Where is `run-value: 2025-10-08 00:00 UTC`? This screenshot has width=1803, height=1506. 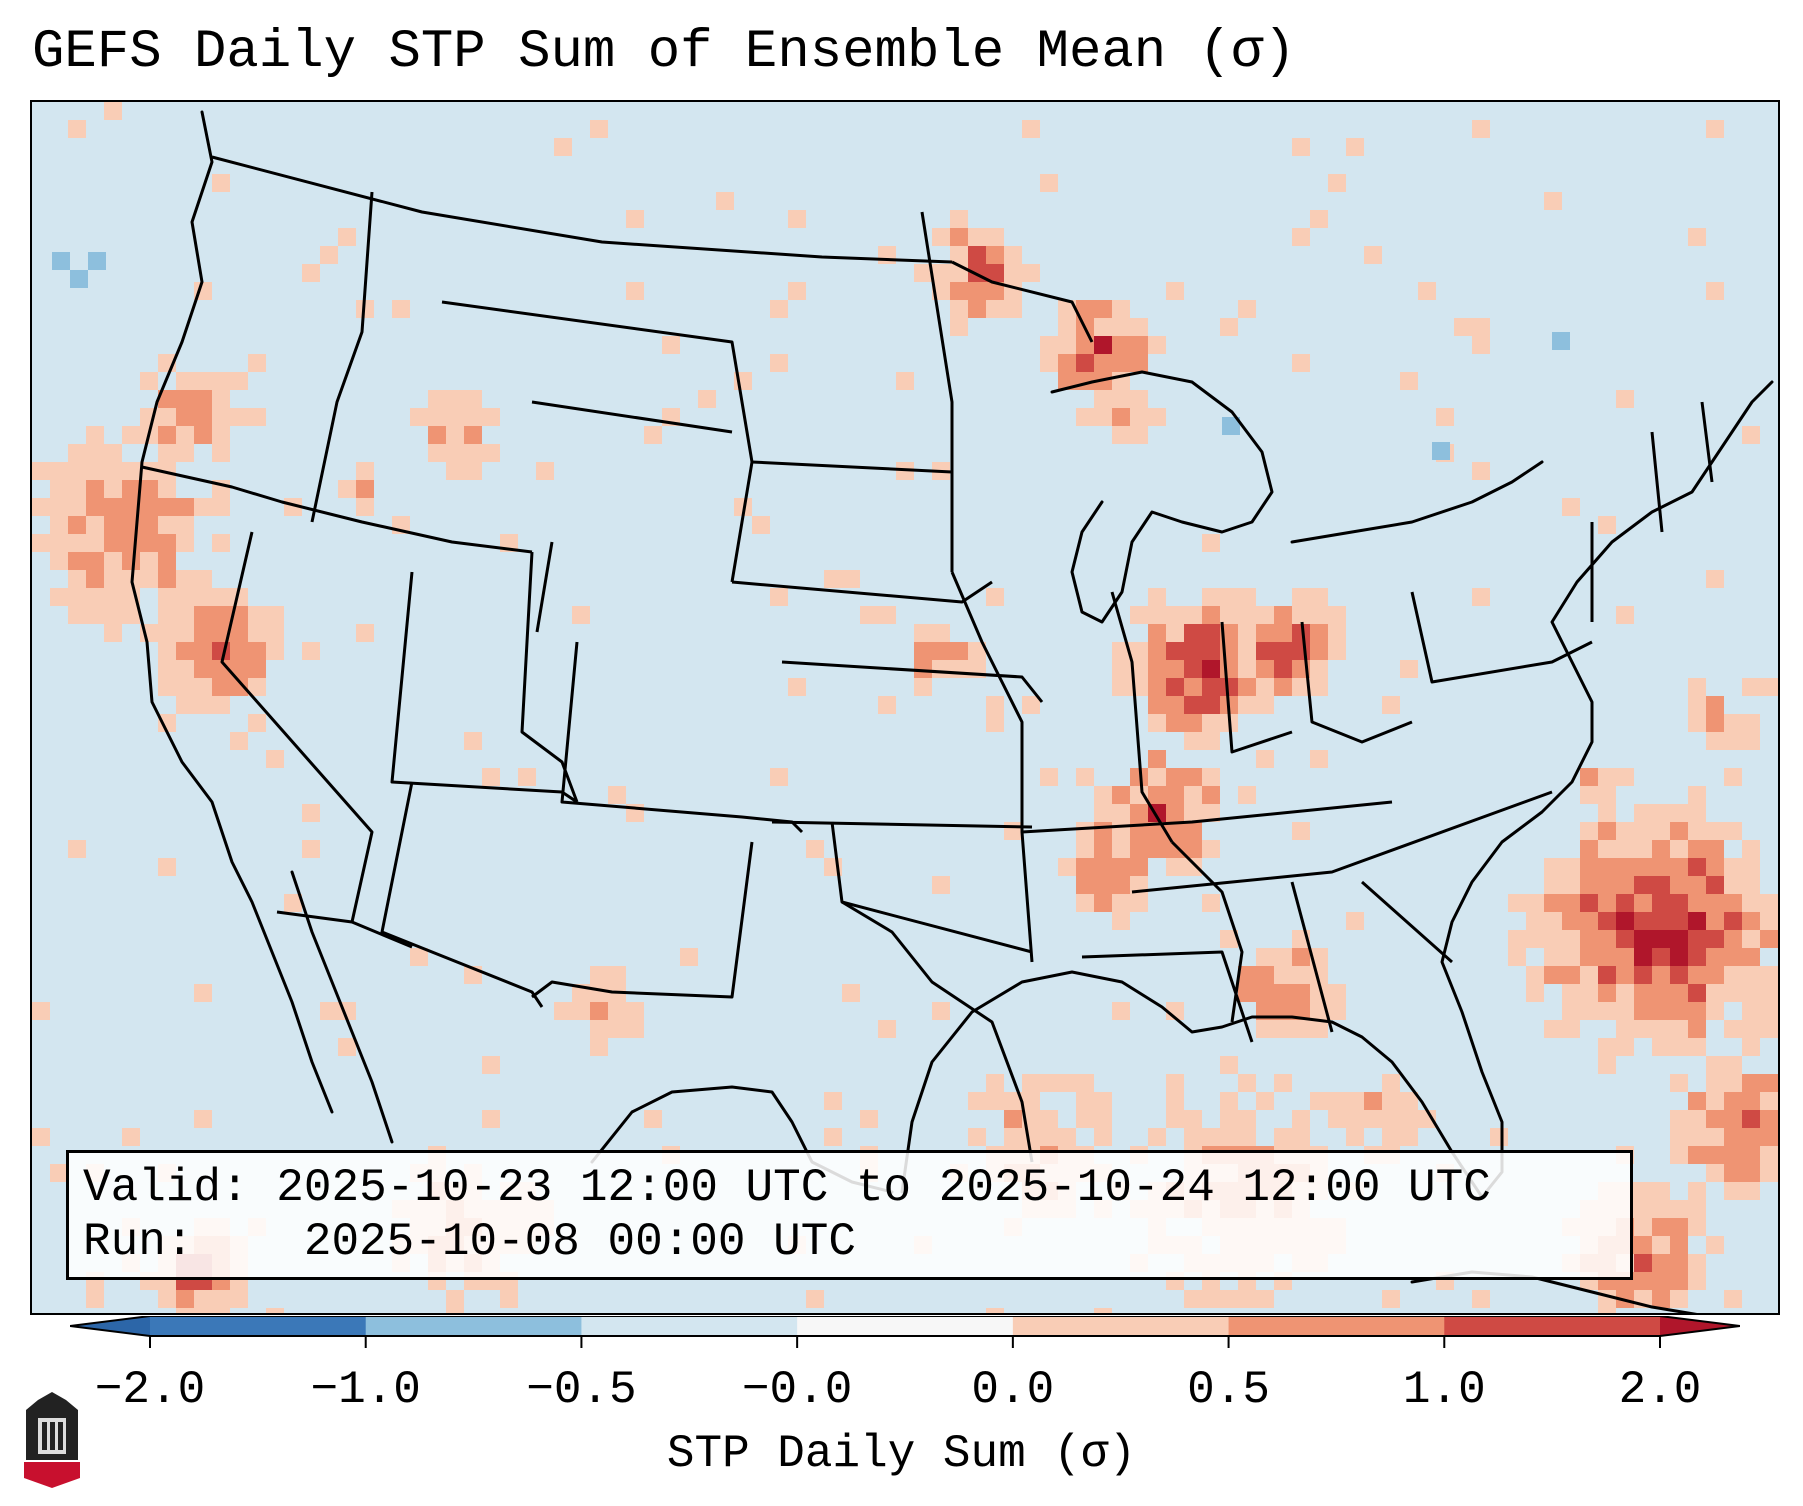
run-value: 2025-10-08 00:00 UTC is located at coordinates (579, 1242).